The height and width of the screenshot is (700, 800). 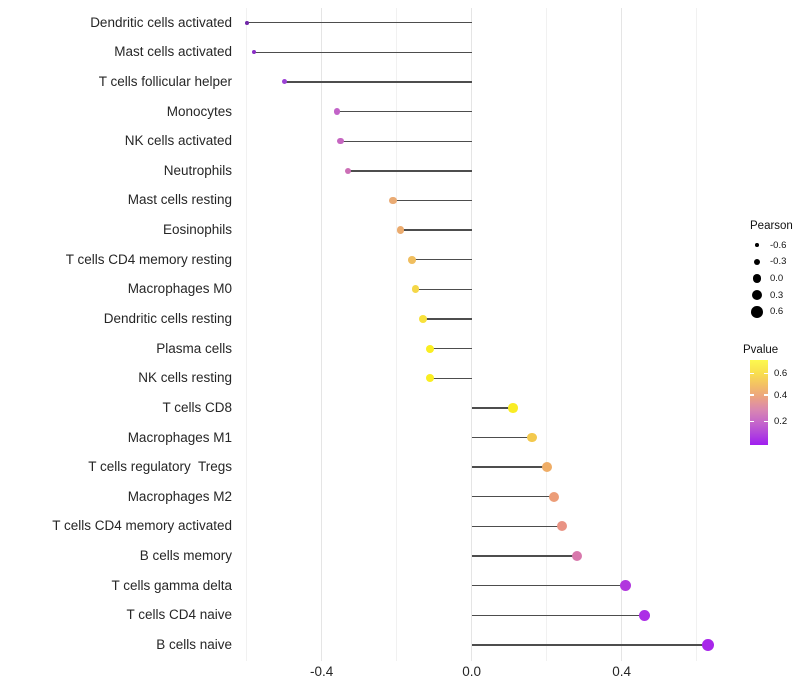 What do you see at coordinates (759, 402) in the screenshot?
I see `pvalue-gradient-bar` at bounding box center [759, 402].